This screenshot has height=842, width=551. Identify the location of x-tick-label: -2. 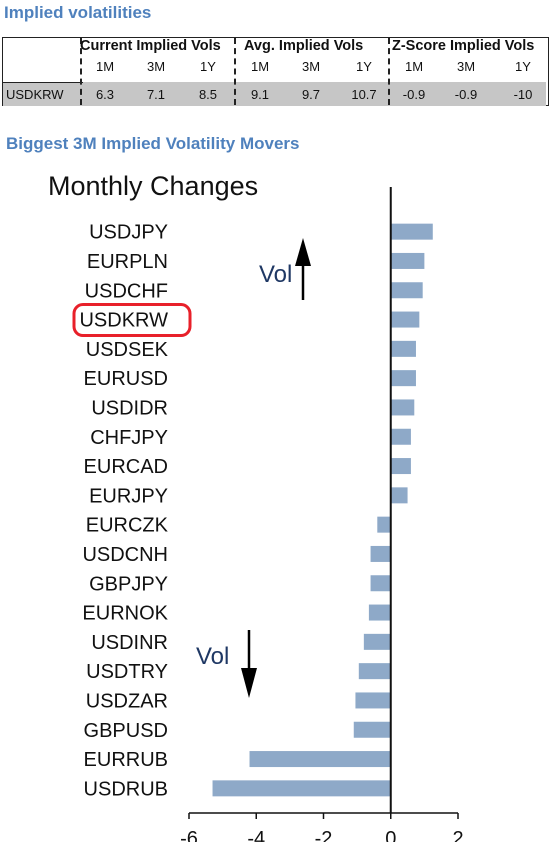
(324, 835).